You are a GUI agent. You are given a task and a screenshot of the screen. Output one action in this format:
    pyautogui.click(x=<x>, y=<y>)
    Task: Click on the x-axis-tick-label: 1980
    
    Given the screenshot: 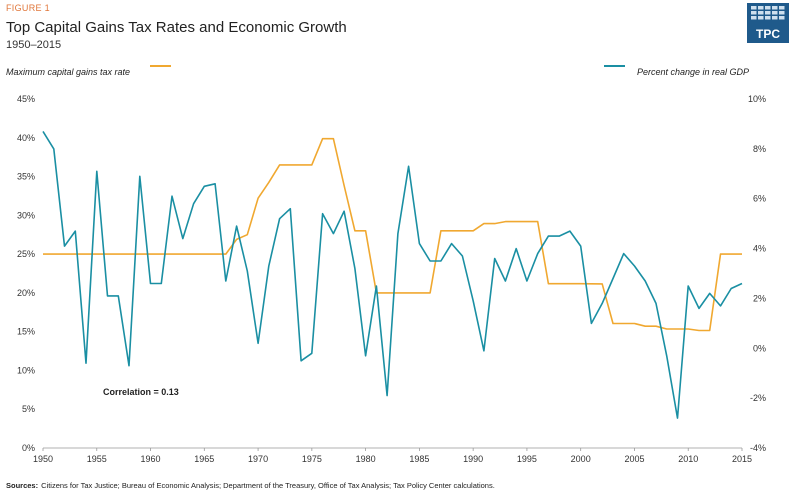 What is the action you would take?
    pyautogui.click(x=366, y=459)
    